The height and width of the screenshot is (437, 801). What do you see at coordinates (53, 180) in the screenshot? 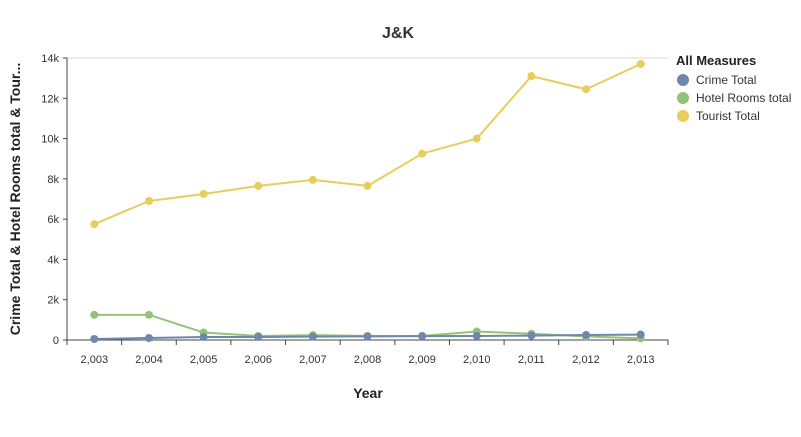
I see `y-tick-label: 8k` at bounding box center [53, 180].